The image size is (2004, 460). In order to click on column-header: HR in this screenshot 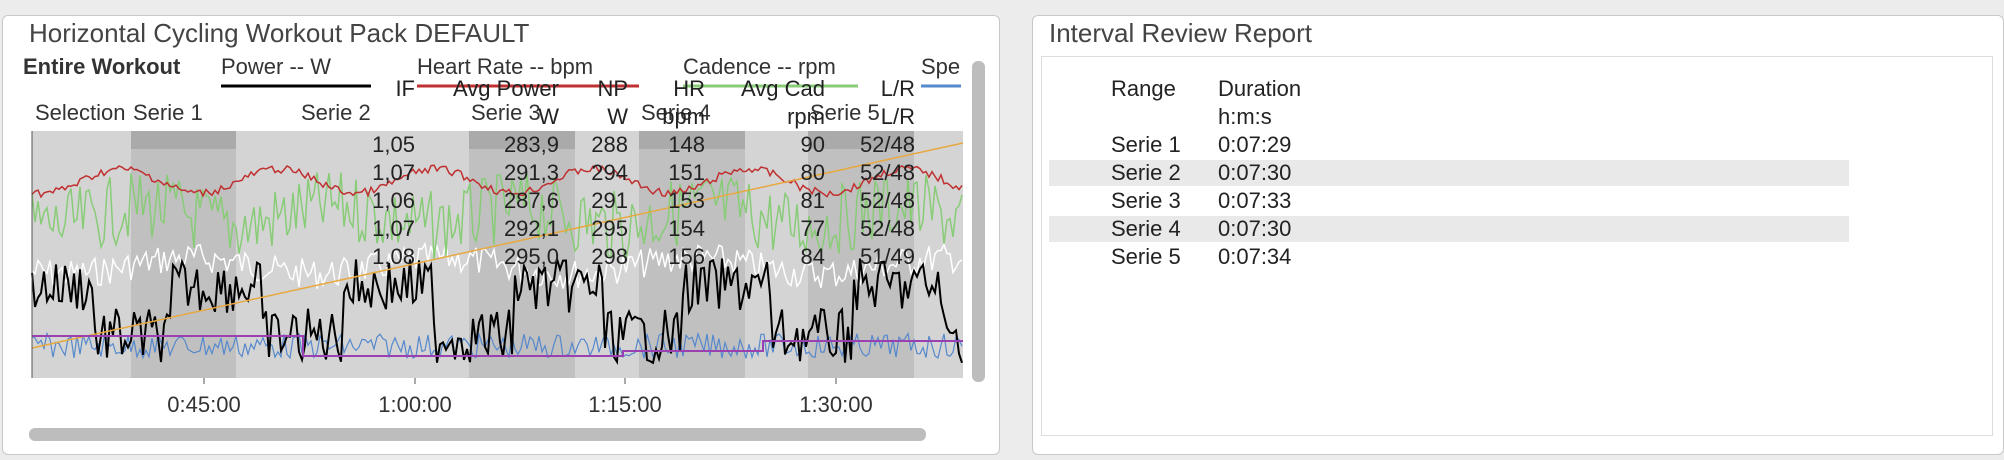, I will do `click(689, 88)`.